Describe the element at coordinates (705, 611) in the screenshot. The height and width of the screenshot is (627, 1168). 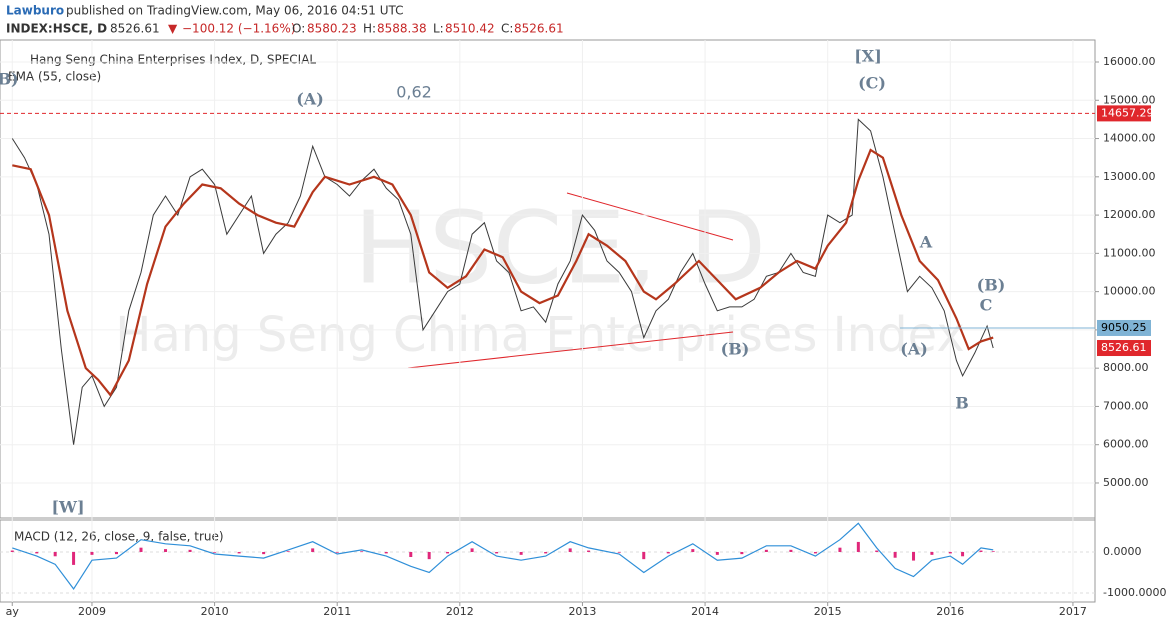
I see `x-tick-label: 2014` at that location.